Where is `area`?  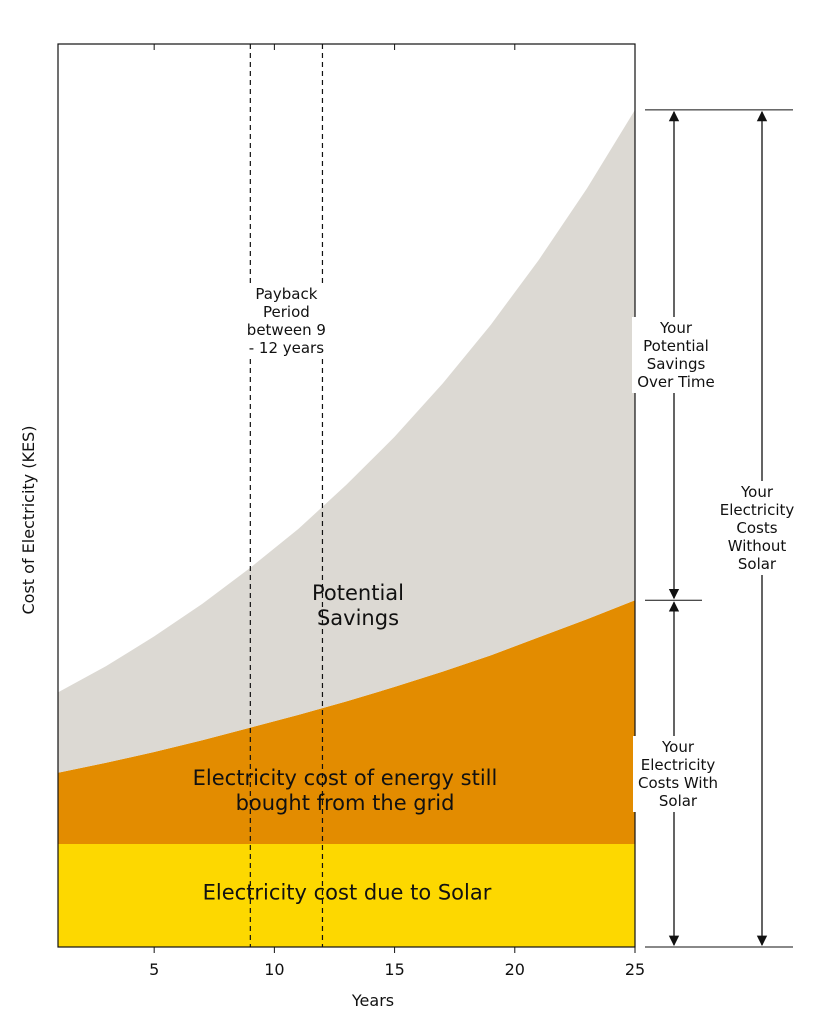
area is located at coordinates (346, 895).